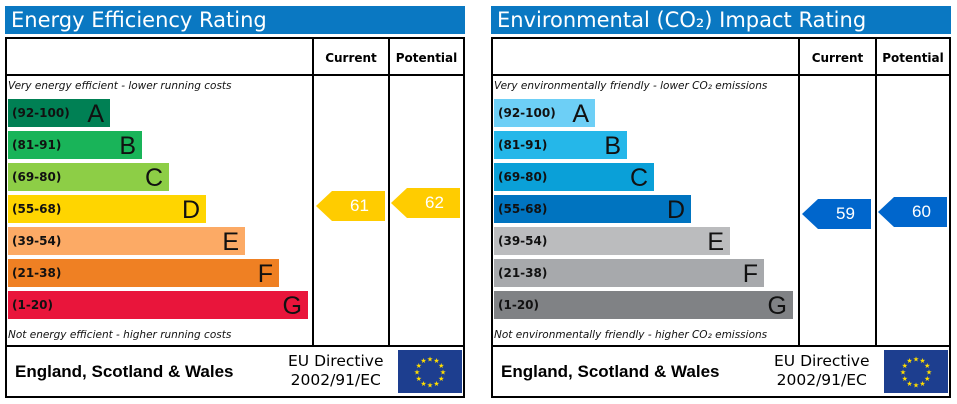  What do you see at coordinates (523, 177) in the screenshot?
I see `band-range: (69-80)` at bounding box center [523, 177].